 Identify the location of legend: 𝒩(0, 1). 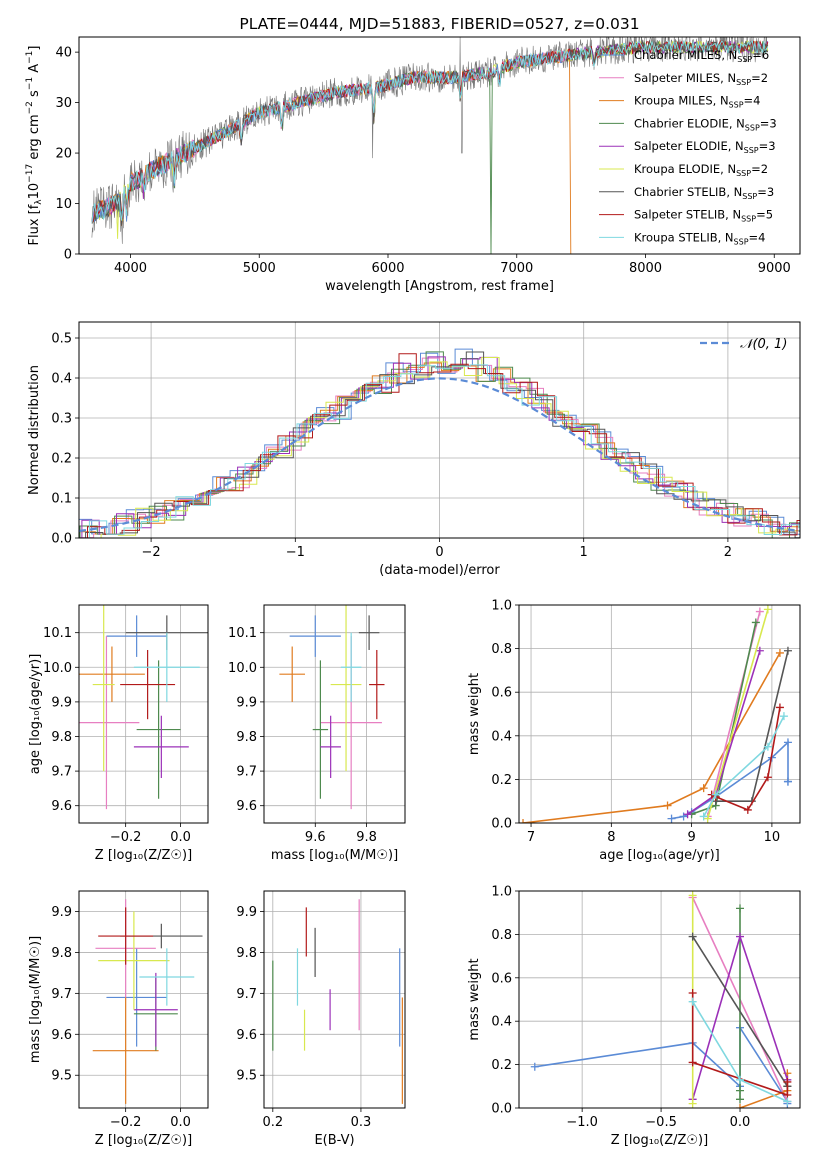
(743, 344).